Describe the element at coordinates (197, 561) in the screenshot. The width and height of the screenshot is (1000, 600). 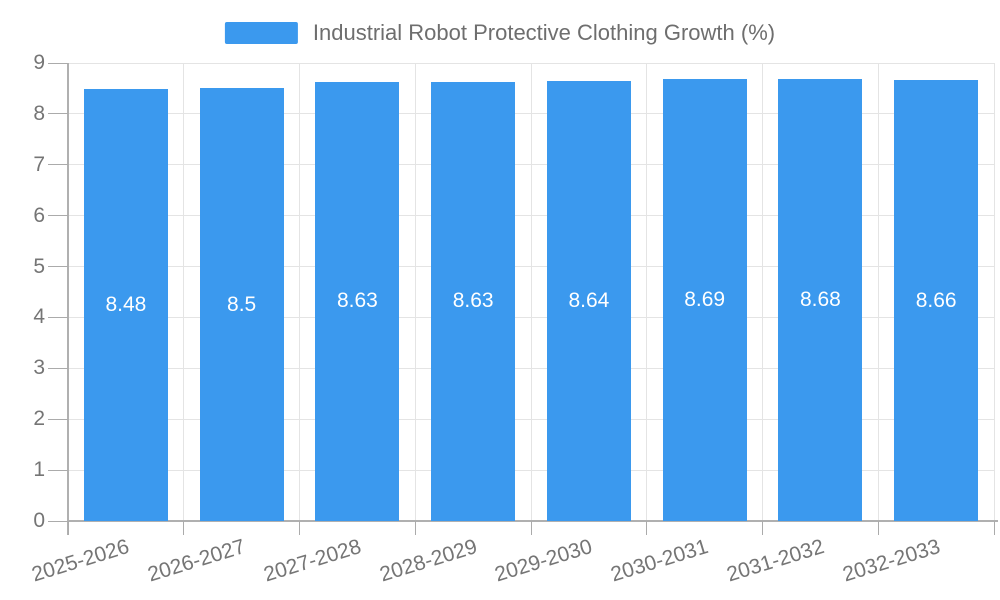
I see `x-axis-tick-label: 2026-2027` at that location.